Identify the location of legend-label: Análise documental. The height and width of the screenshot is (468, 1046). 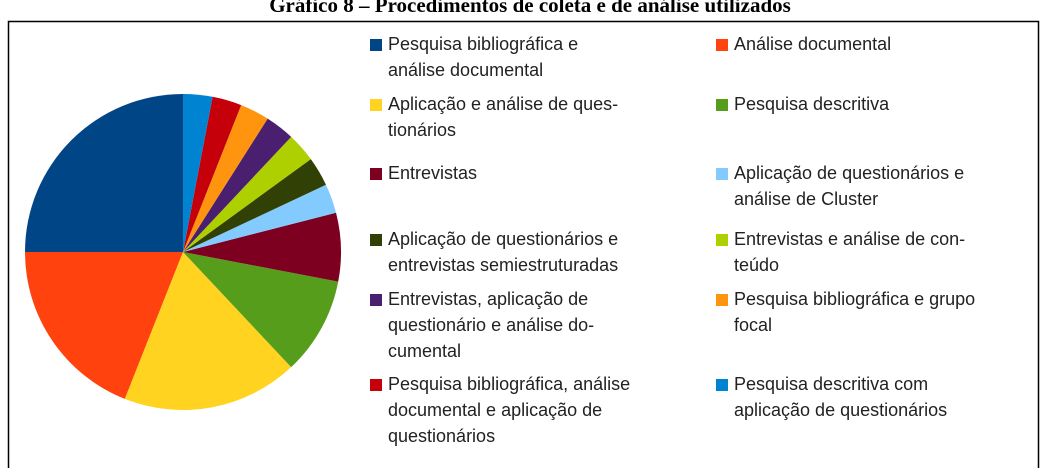
(812, 44).